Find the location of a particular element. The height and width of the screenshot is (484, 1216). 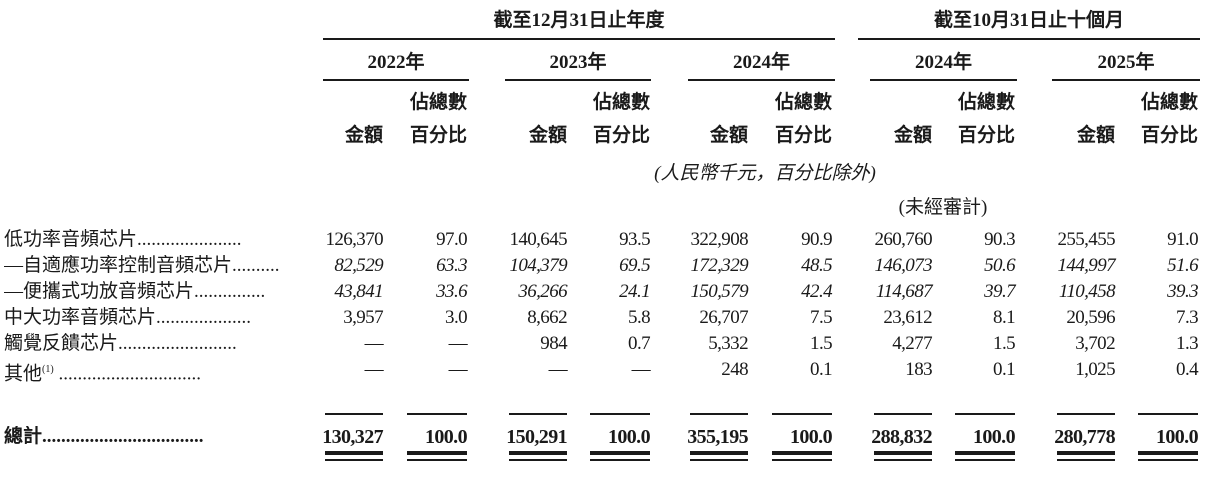

table-cell: 91.0 is located at coordinates (1182, 239).